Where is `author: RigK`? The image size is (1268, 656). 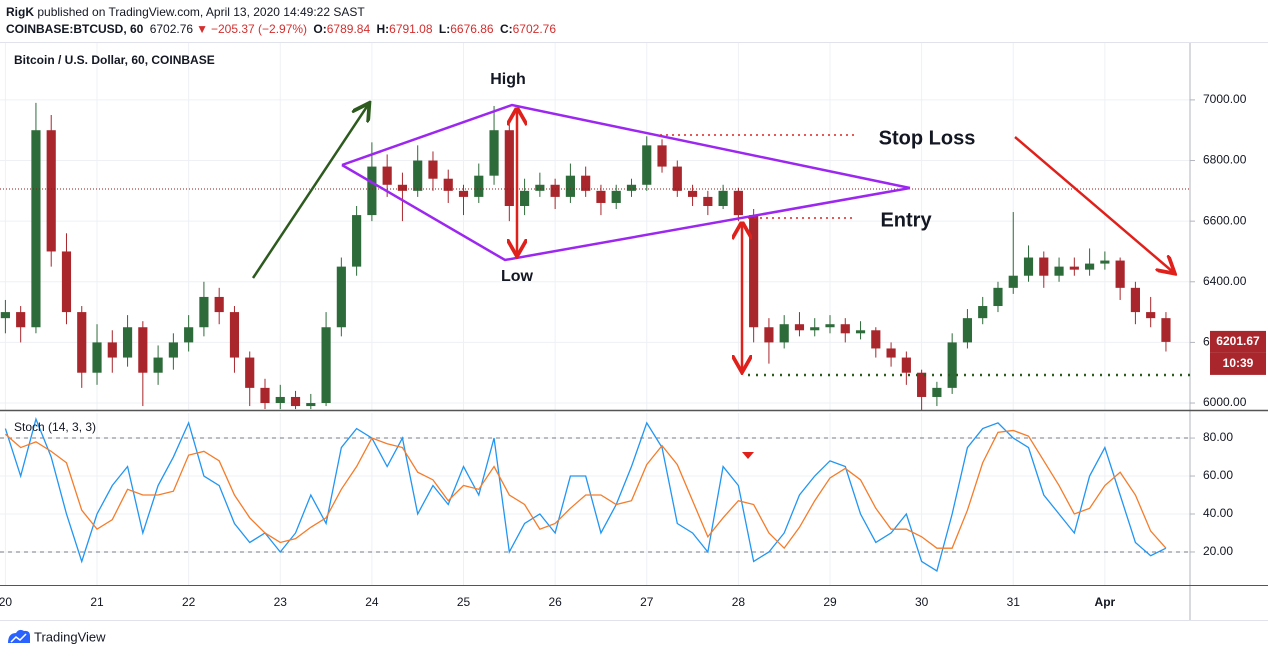 author: RigK is located at coordinates (20, 12).